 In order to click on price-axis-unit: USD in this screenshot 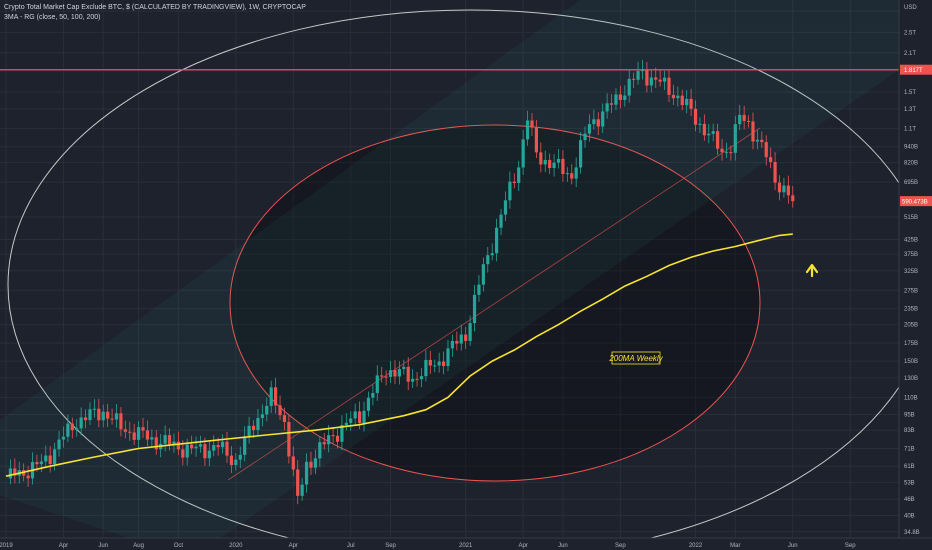, I will do `click(910, 8)`.